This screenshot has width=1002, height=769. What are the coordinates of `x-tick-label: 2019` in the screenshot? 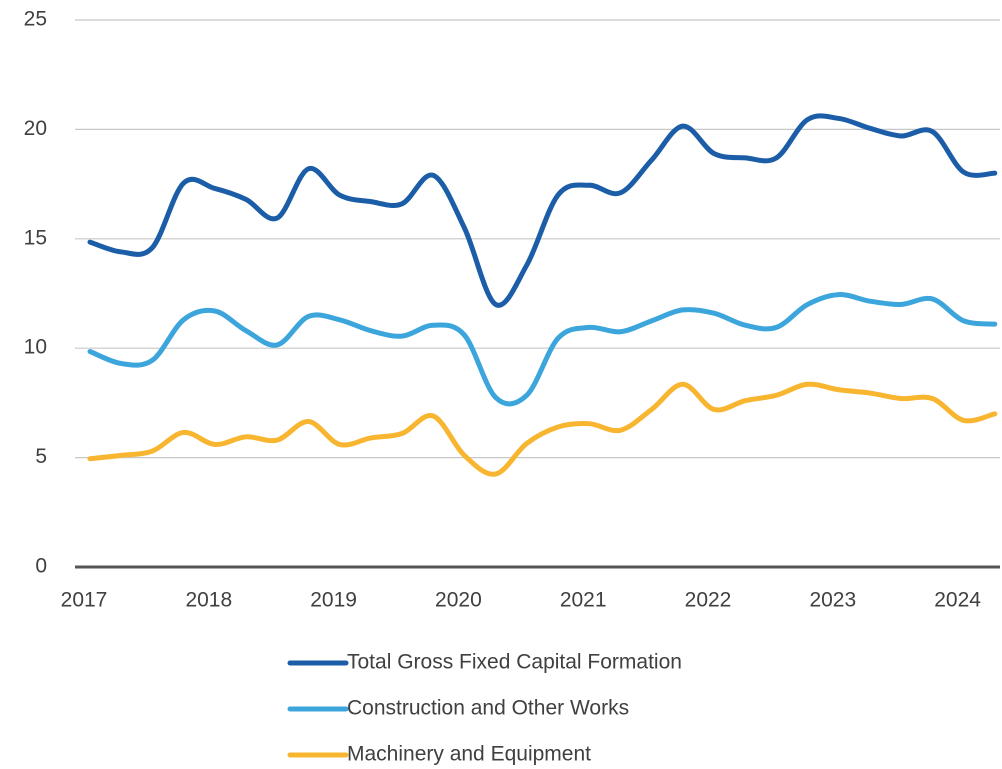 It's located at (333, 600).